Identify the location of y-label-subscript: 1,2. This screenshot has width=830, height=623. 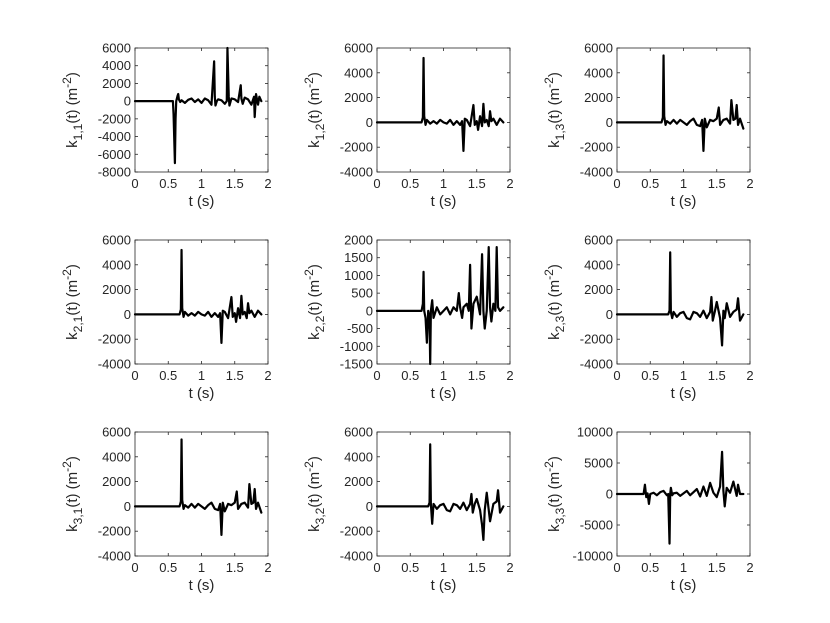
(320, 131).